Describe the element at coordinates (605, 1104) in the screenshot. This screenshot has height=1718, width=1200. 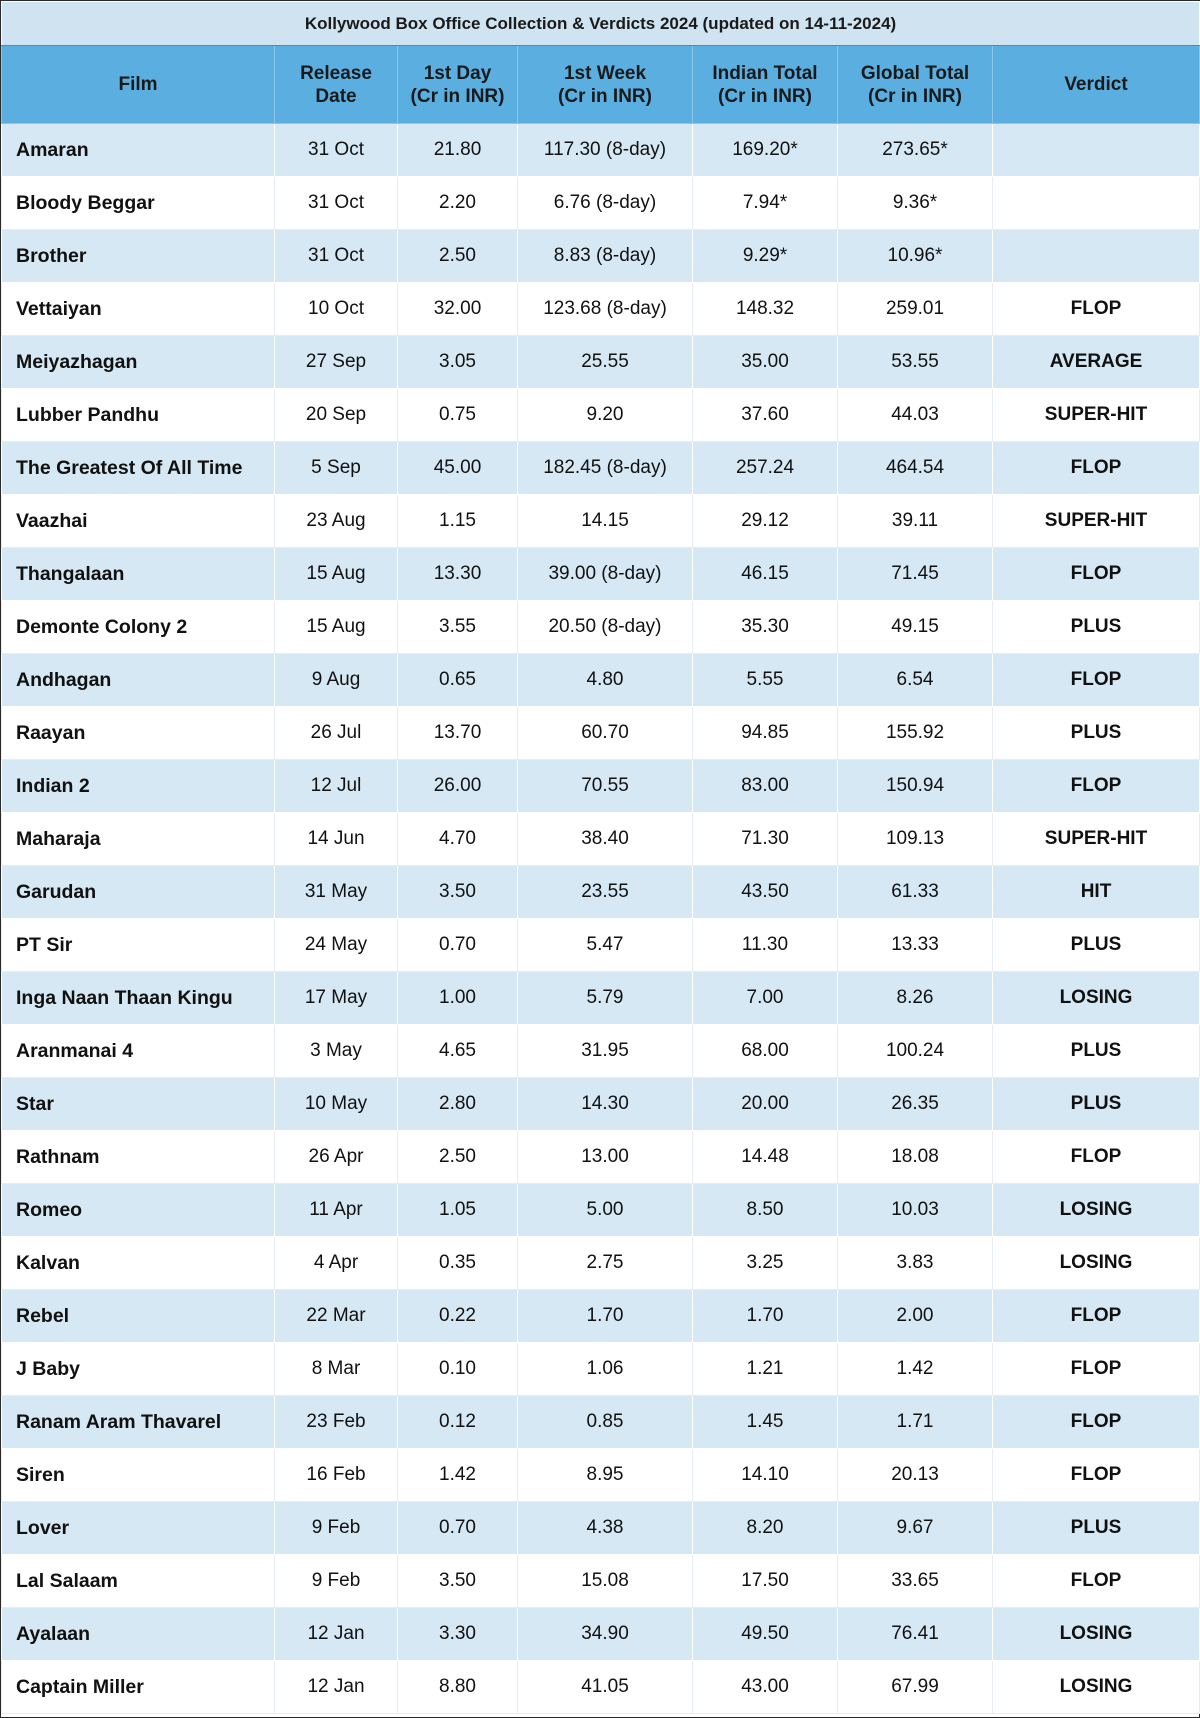
I see `first-week-cell: 14.30` at that location.